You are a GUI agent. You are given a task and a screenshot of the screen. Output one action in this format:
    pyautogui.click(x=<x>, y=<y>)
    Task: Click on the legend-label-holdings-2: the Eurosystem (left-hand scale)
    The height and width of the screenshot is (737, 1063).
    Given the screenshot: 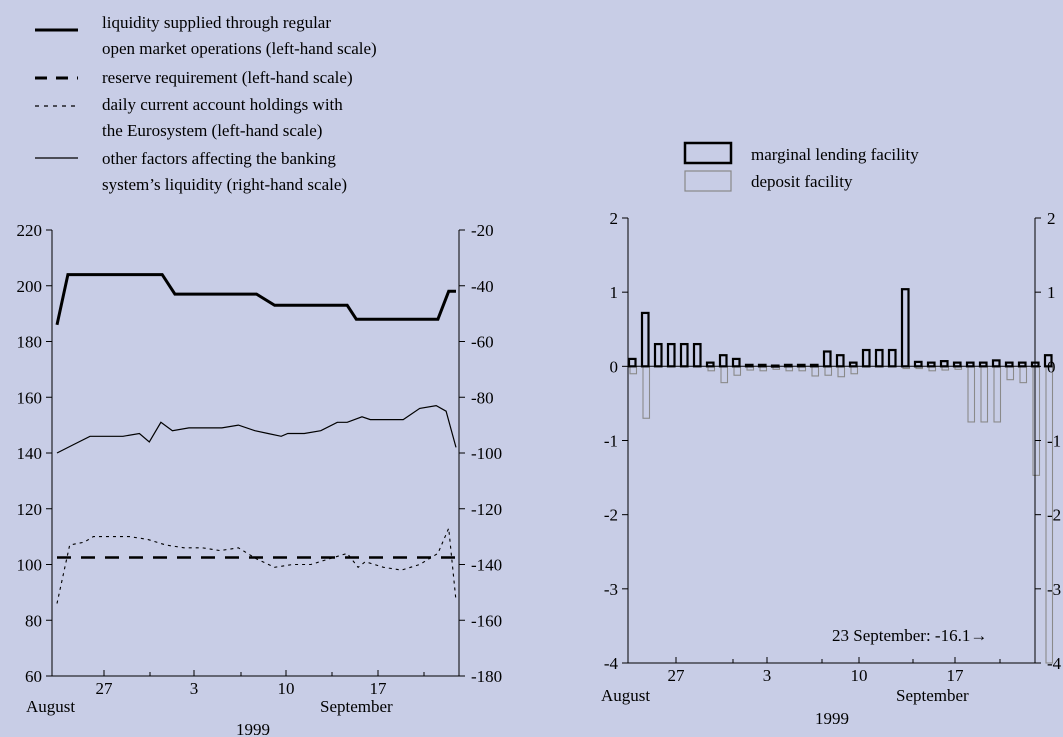 What is the action you would take?
    pyautogui.click(x=212, y=130)
    